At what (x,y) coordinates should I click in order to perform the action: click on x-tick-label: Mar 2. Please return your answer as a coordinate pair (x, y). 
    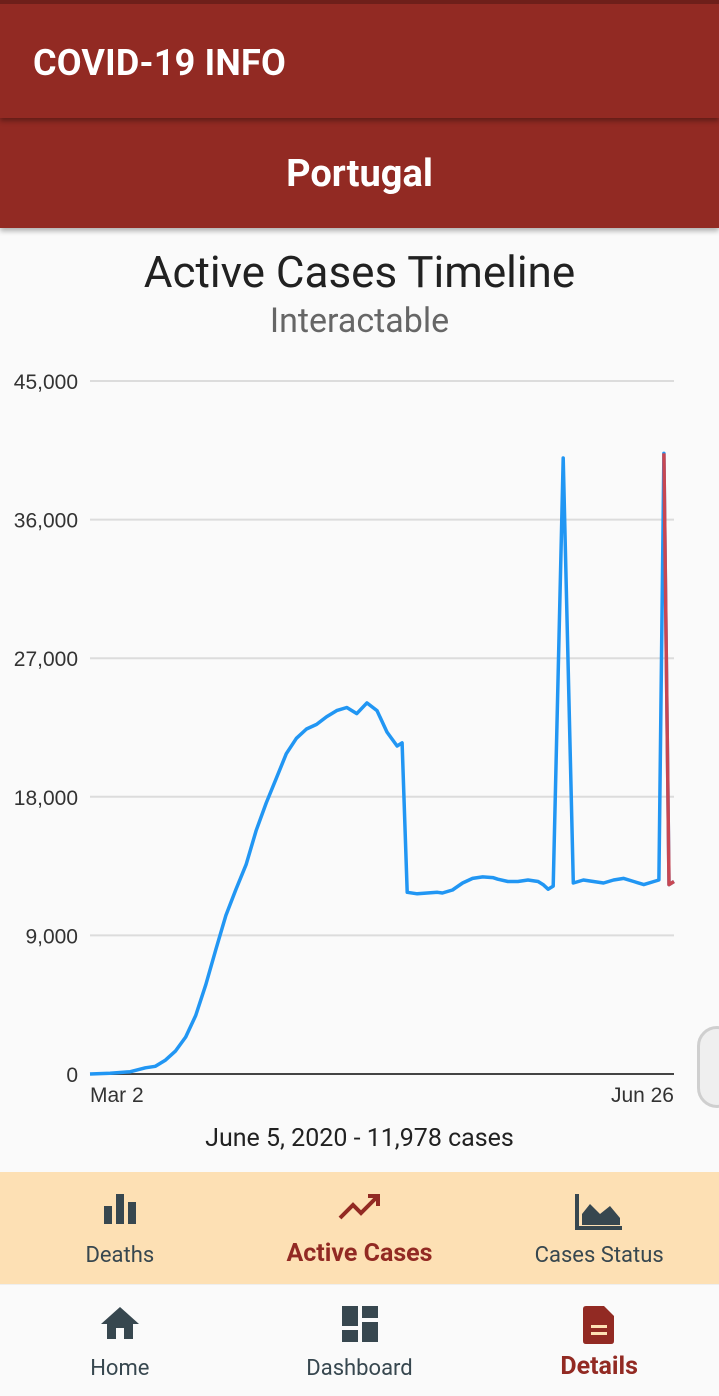
    Looking at the image, I should click on (117, 1095).